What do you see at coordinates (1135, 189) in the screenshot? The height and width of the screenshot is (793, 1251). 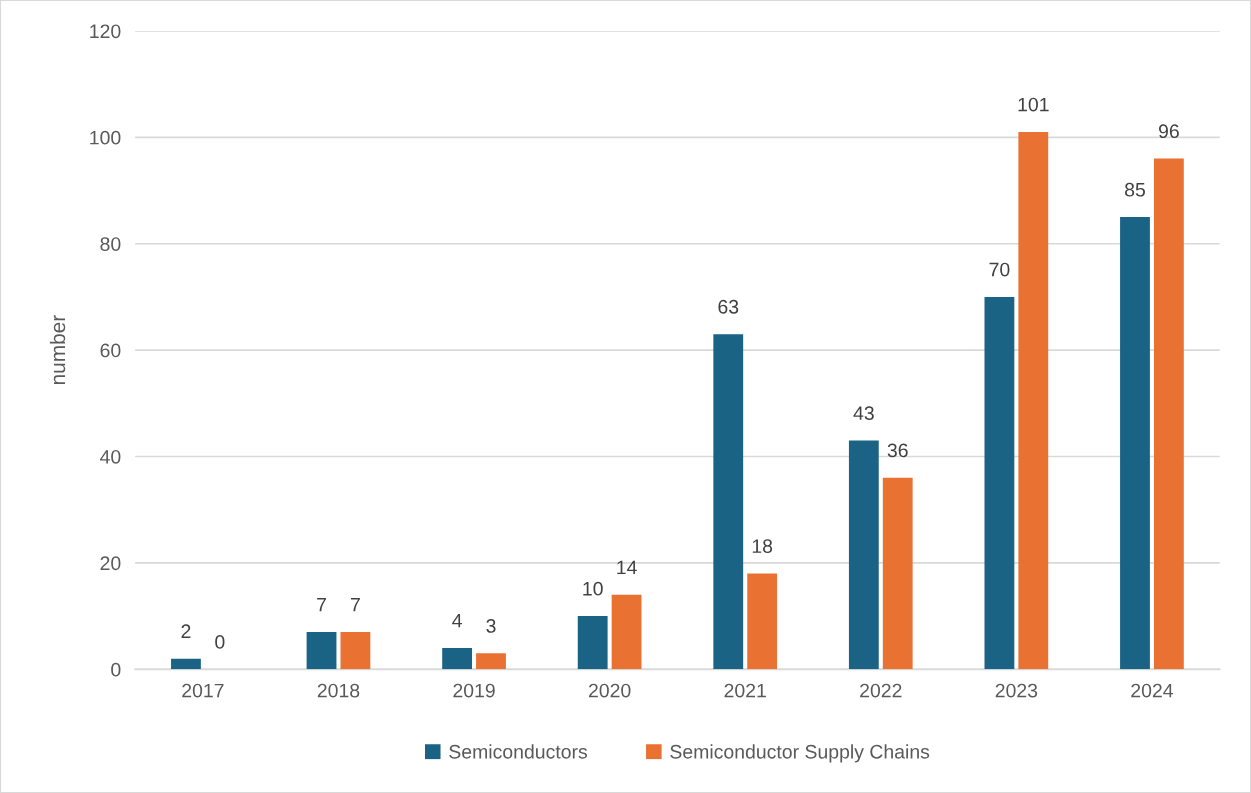 I see `data-label: 85` at bounding box center [1135, 189].